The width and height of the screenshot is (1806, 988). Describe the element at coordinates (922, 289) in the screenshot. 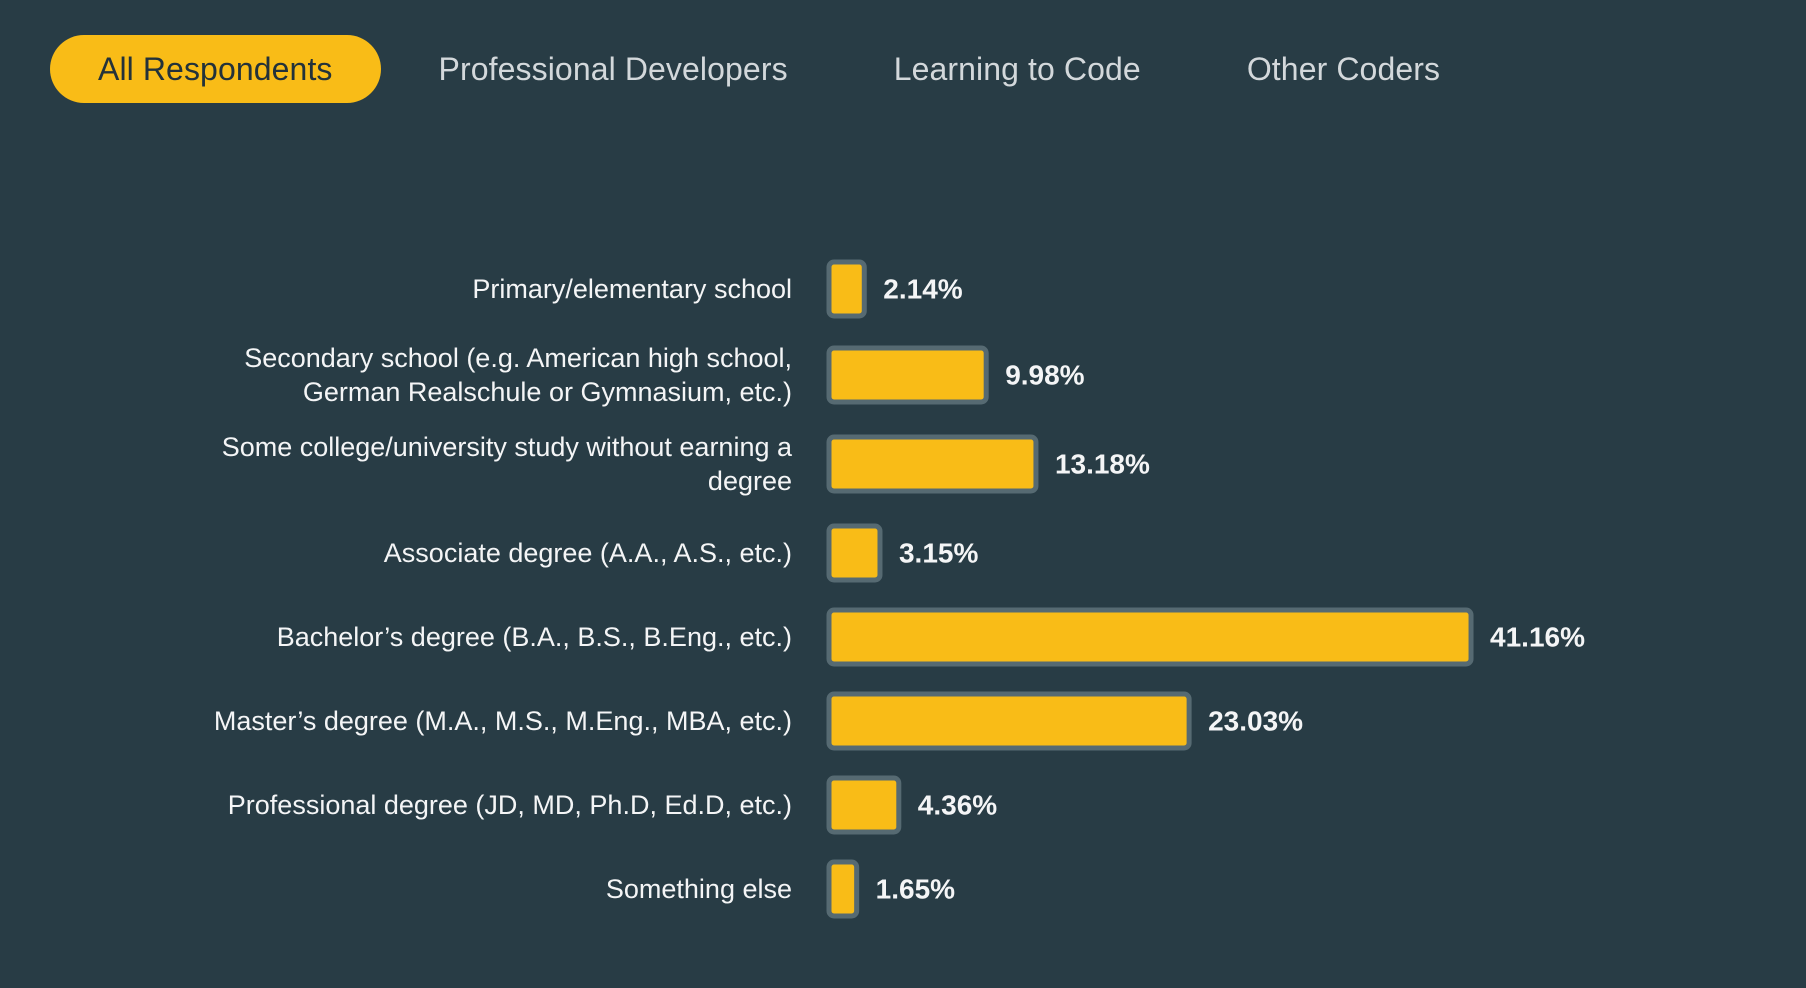

I see `value-label: 2.14%` at that location.